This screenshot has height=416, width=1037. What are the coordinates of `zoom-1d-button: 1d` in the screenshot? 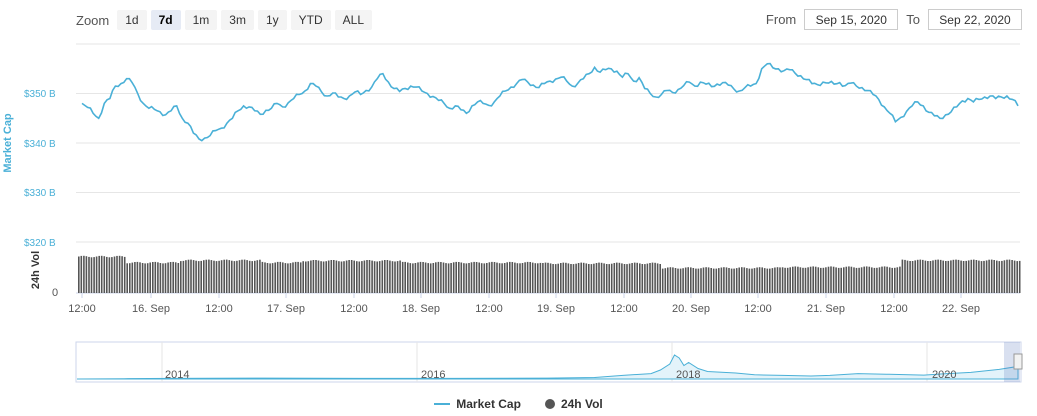 It's located at (132, 20).